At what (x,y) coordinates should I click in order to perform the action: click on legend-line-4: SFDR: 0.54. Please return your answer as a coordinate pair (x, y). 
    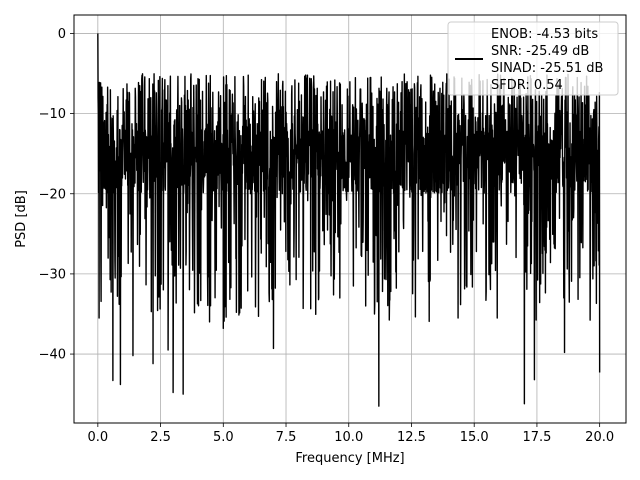
    Looking at the image, I should click on (527, 85).